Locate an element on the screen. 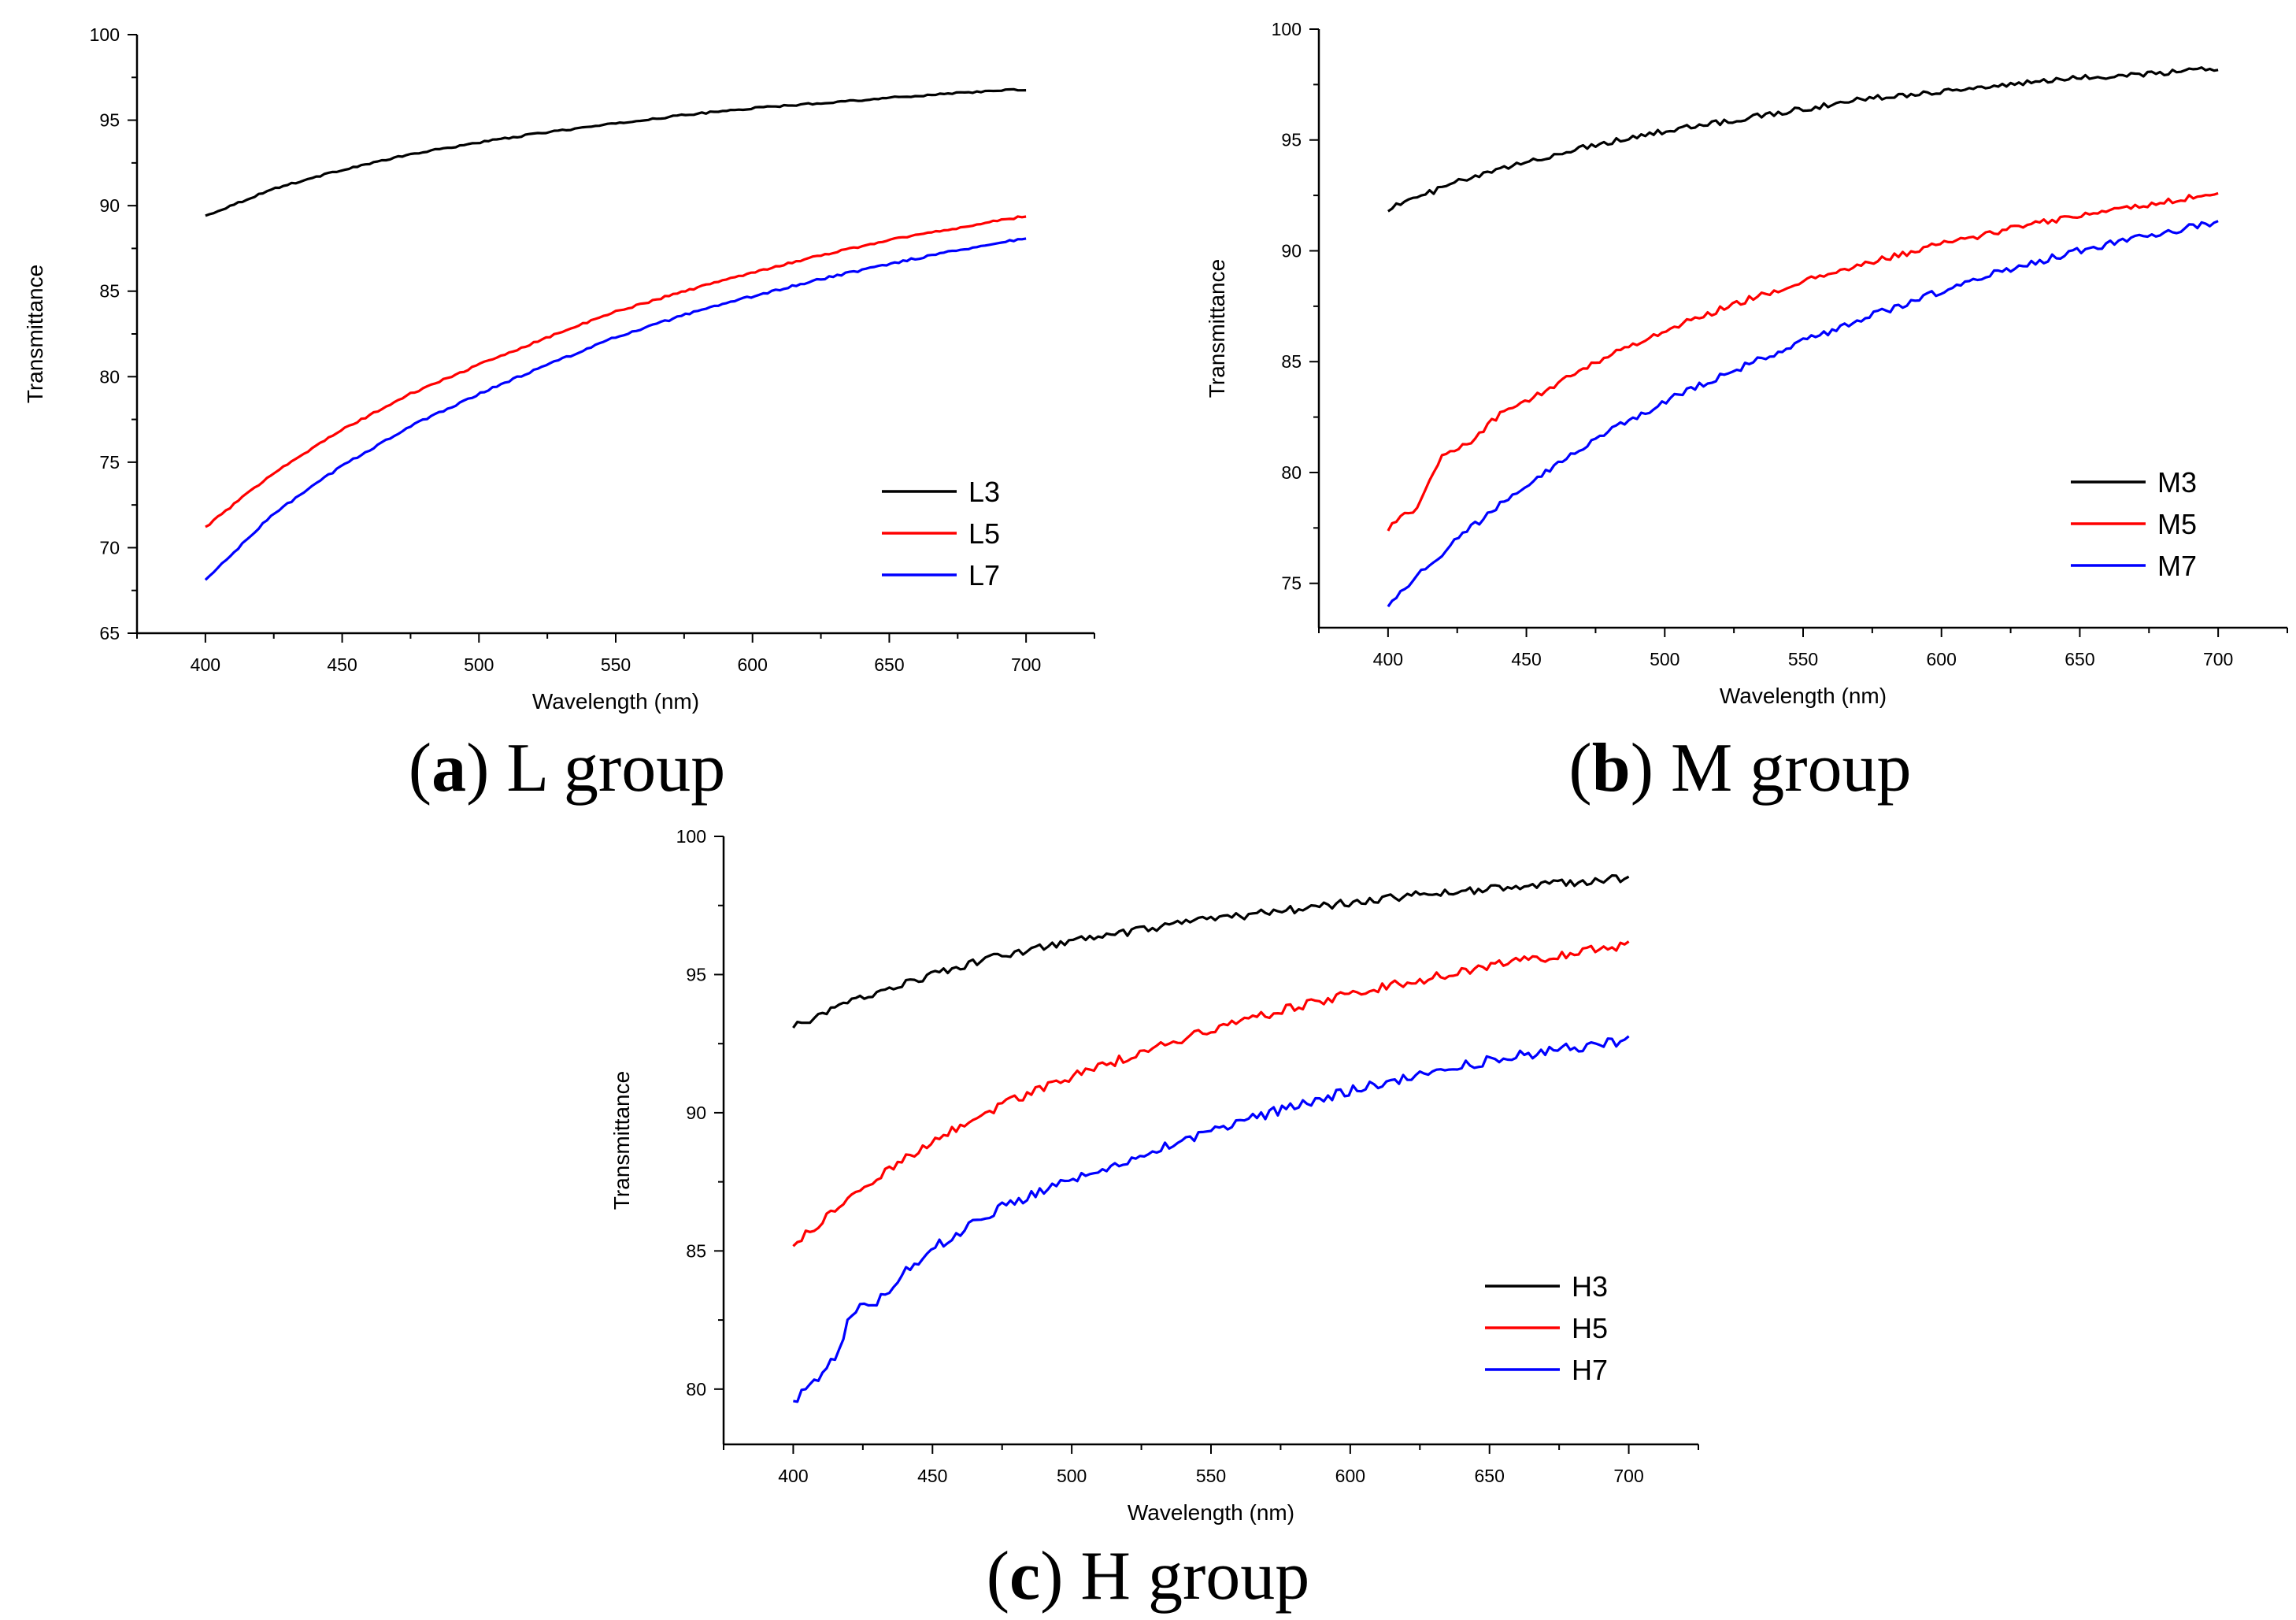 This screenshot has width=2296, height=1620. series-line-M7 is located at coordinates (1803, 414).